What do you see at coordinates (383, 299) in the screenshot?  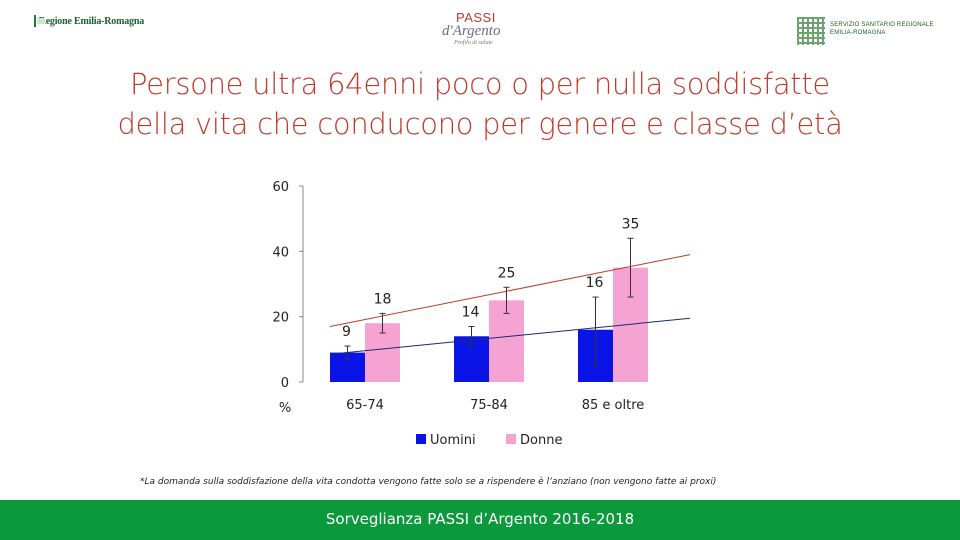 I see `data-label: 18` at bounding box center [383, 299].